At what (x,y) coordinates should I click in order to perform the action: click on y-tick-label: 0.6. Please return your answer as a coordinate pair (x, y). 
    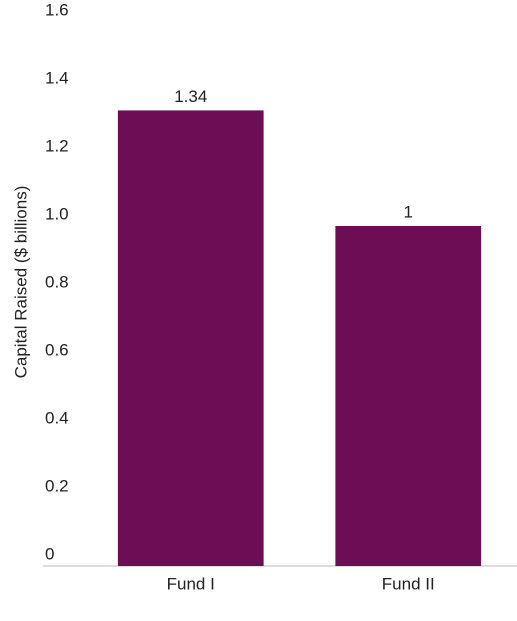
    Looking at the image, I should click on (57, 349).